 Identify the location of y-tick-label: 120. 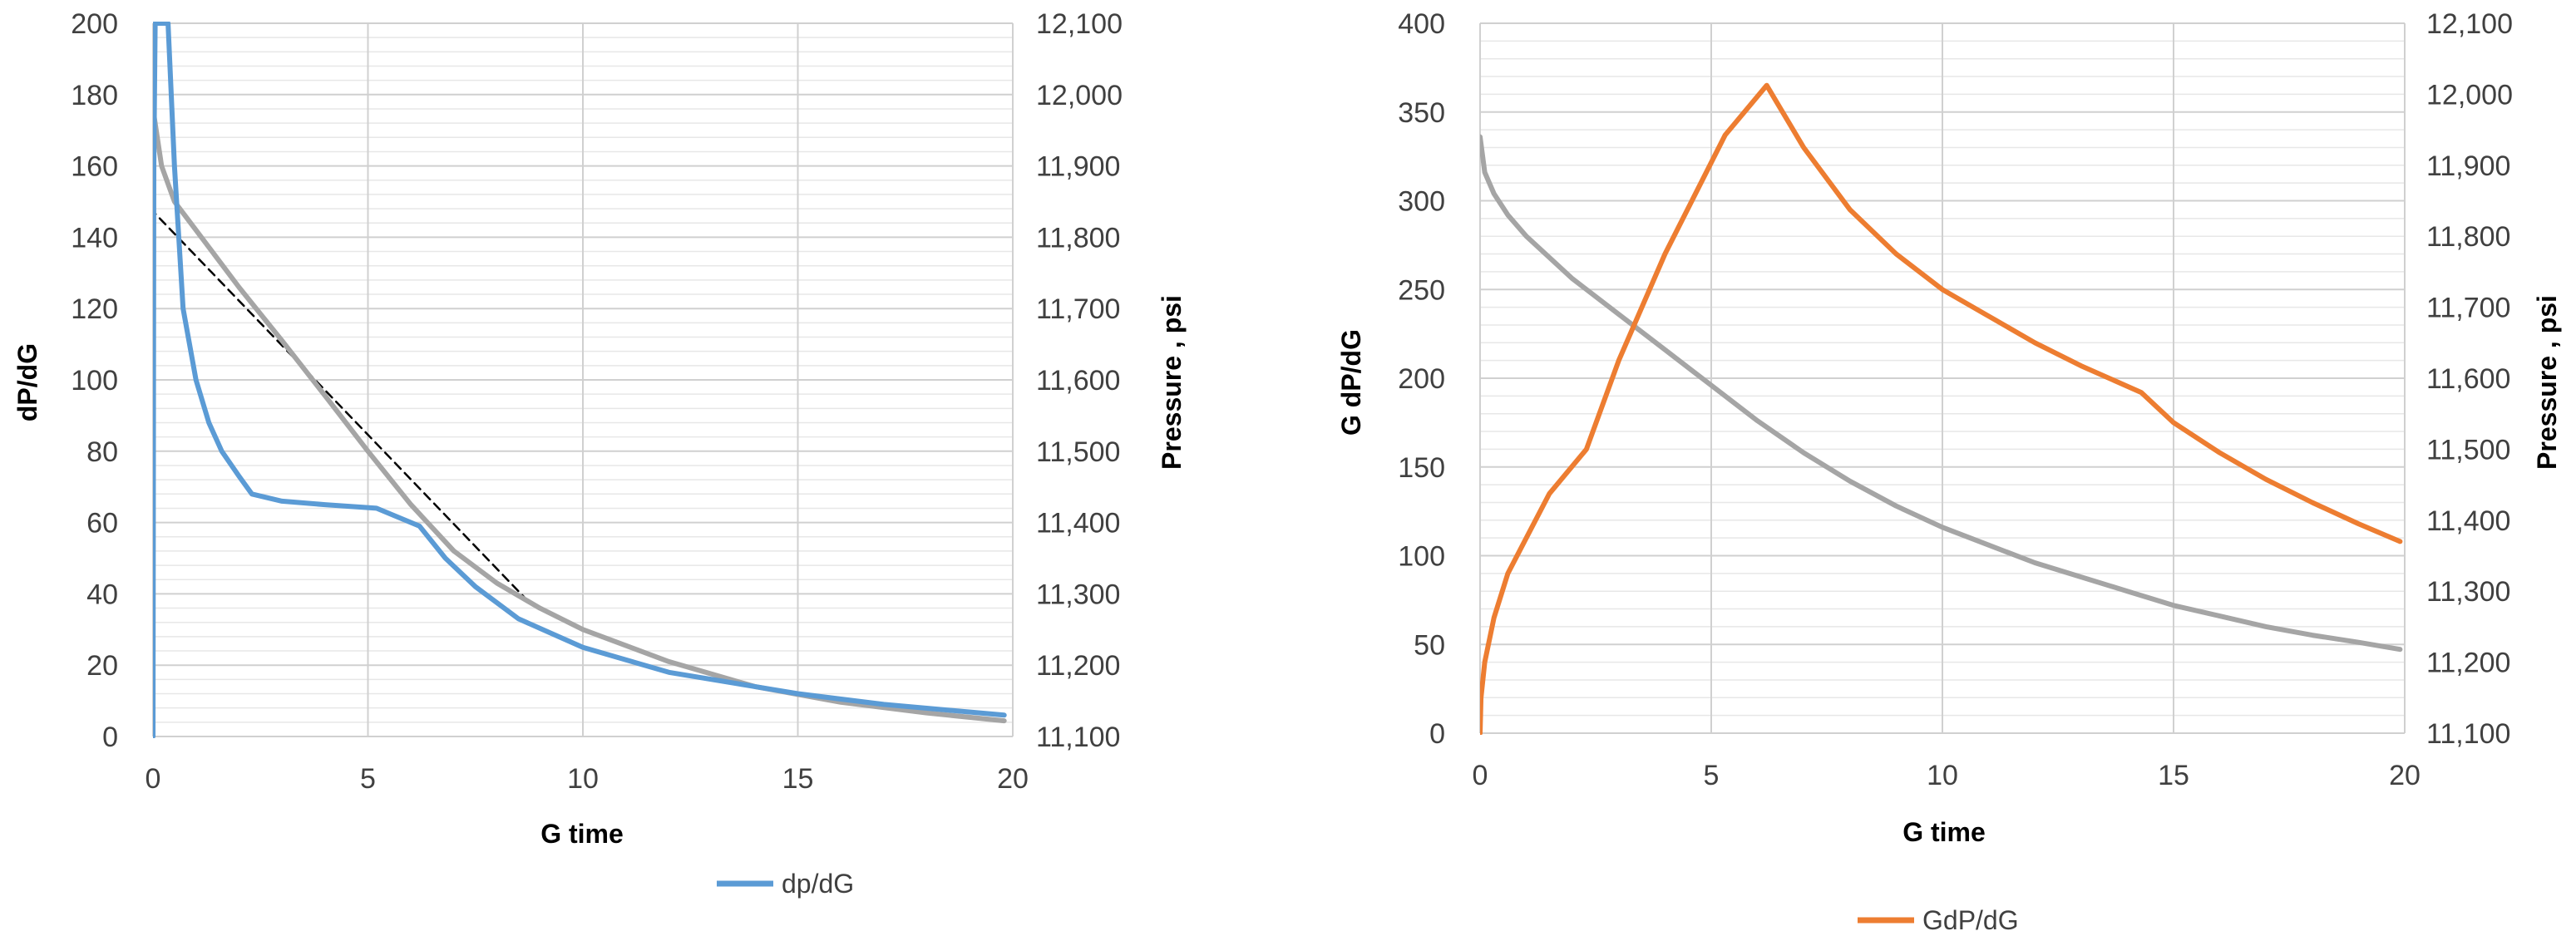
(94, 309).